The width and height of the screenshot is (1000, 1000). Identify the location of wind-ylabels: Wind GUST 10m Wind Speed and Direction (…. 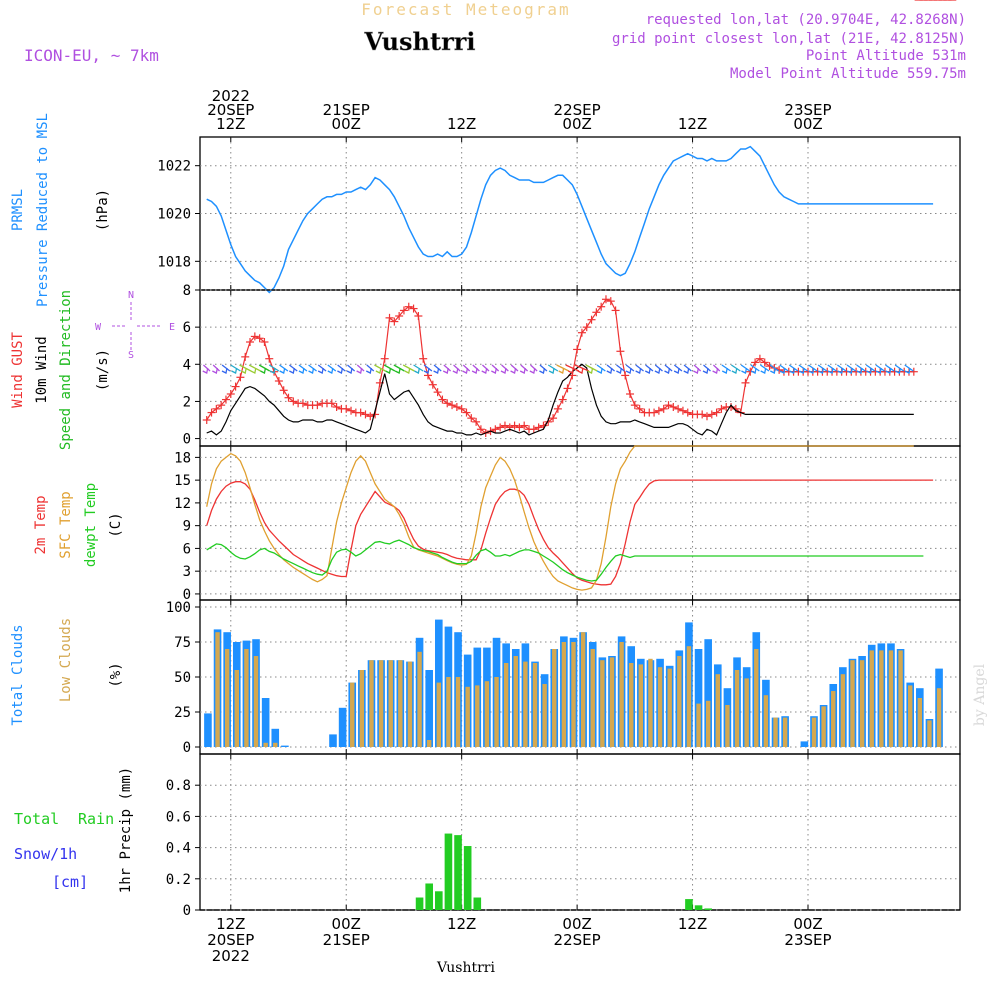
(60, 370).